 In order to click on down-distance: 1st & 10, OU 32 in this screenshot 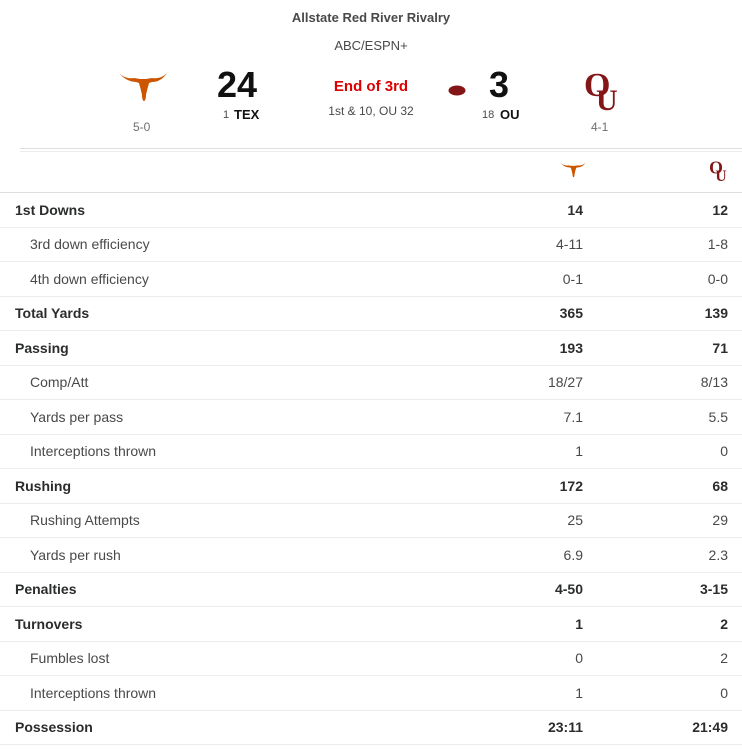, I will do `click(371, 111)`.